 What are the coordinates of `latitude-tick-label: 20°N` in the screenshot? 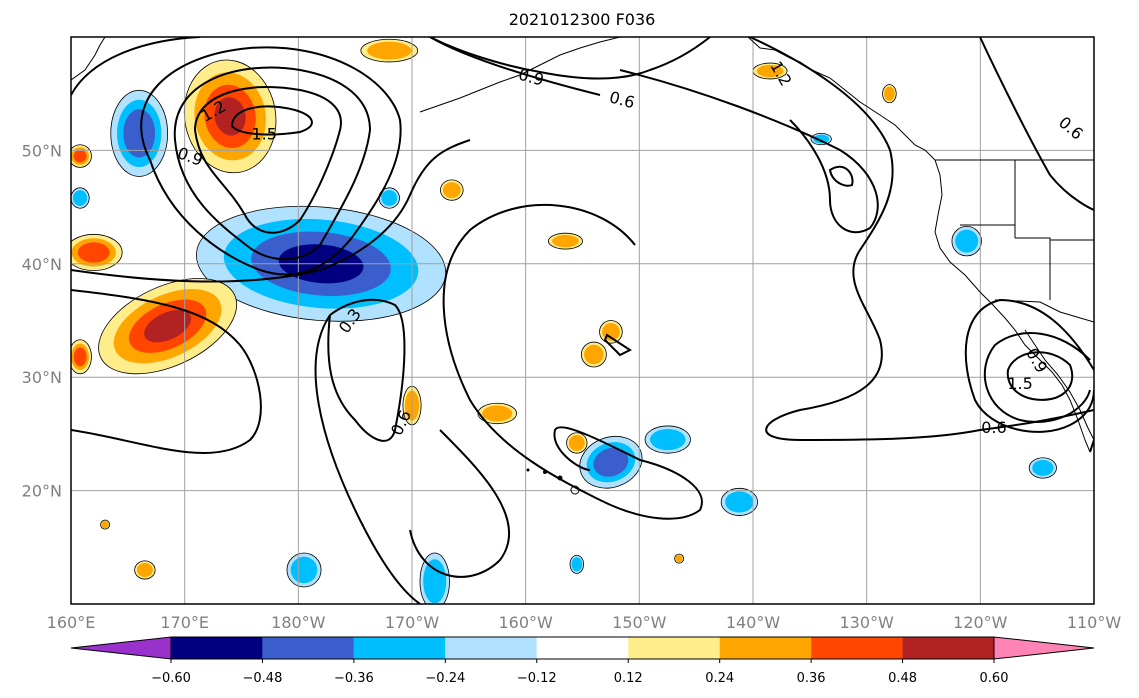 It's located at (42, 491).